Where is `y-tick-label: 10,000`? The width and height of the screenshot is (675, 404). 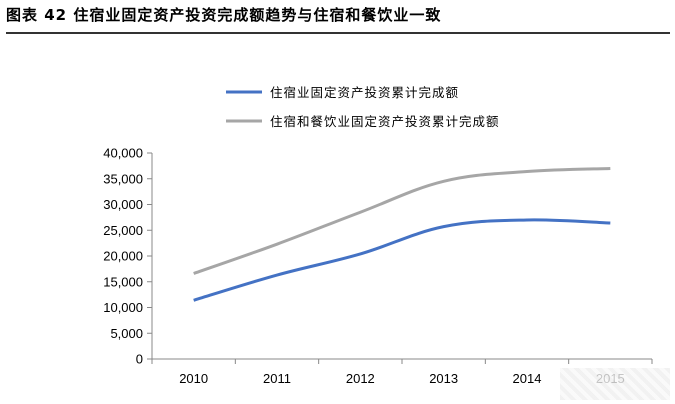
y-tick-label: 10,000 is located at coordinates (123, 307).